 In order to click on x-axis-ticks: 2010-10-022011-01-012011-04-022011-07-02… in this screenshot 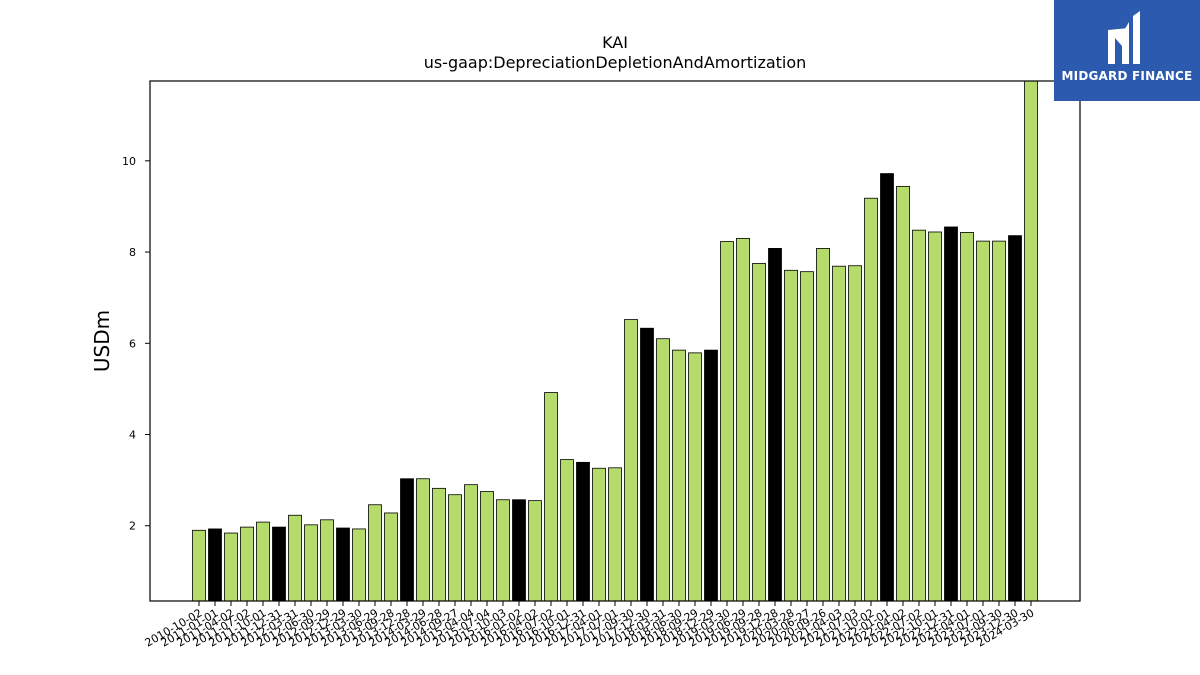, I will do `click(590, 625)`.